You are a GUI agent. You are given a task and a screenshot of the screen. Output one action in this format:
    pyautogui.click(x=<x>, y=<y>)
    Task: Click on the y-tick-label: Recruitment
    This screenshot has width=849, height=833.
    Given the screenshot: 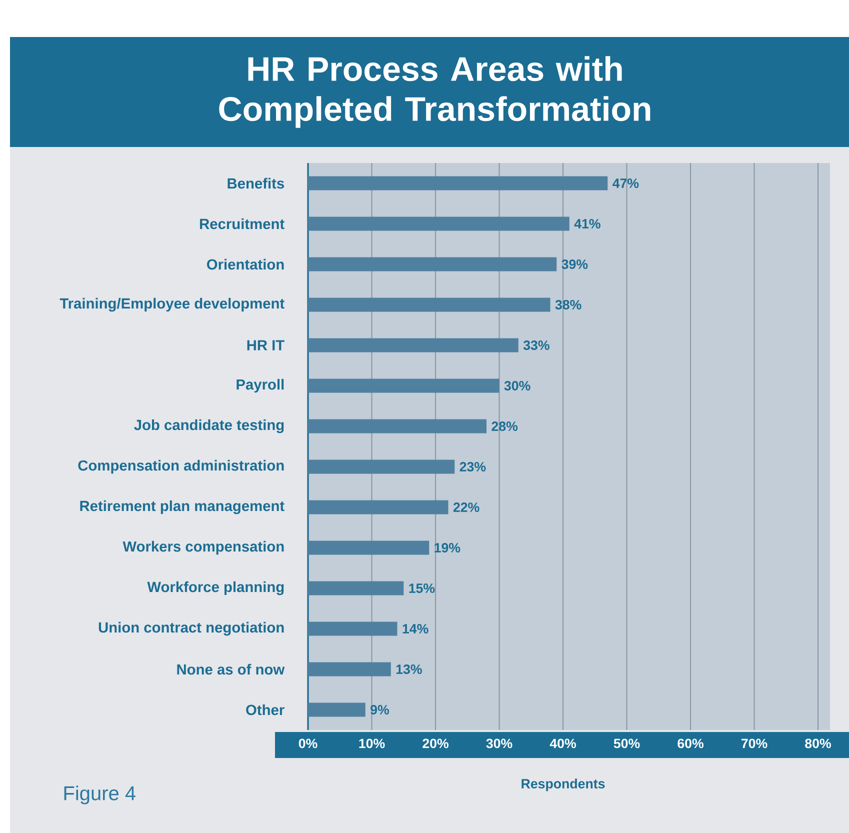 What is the action you would take?
    pyautogui.click(x=242, y=224)
    